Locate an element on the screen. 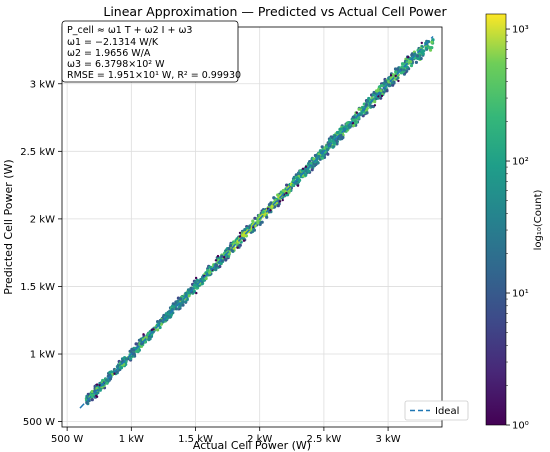 The image size is (550, 452). colorbar-tick-label-1: 10¹ is located at coordinates (520, 294).